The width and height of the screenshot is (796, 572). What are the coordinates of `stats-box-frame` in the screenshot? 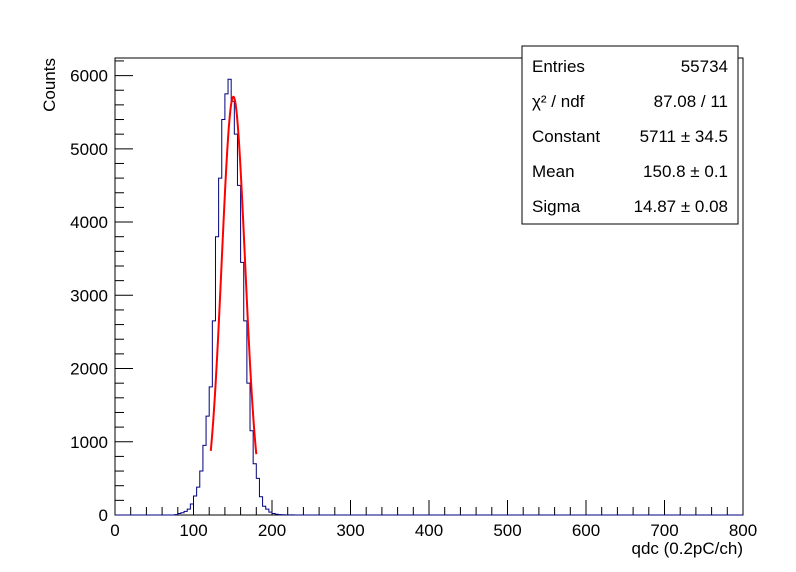 It's located at (630, 135).